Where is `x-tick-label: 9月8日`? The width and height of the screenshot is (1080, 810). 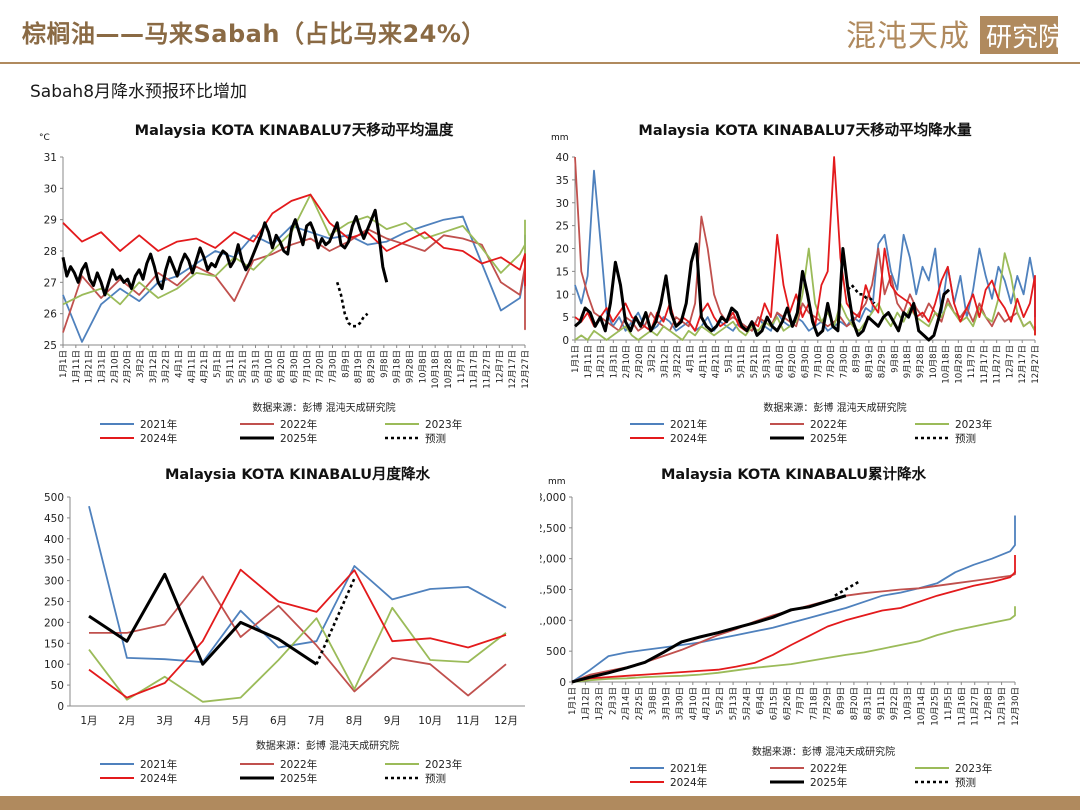 x-tick-label: 9月8日 is located at coordinates (895, 359).